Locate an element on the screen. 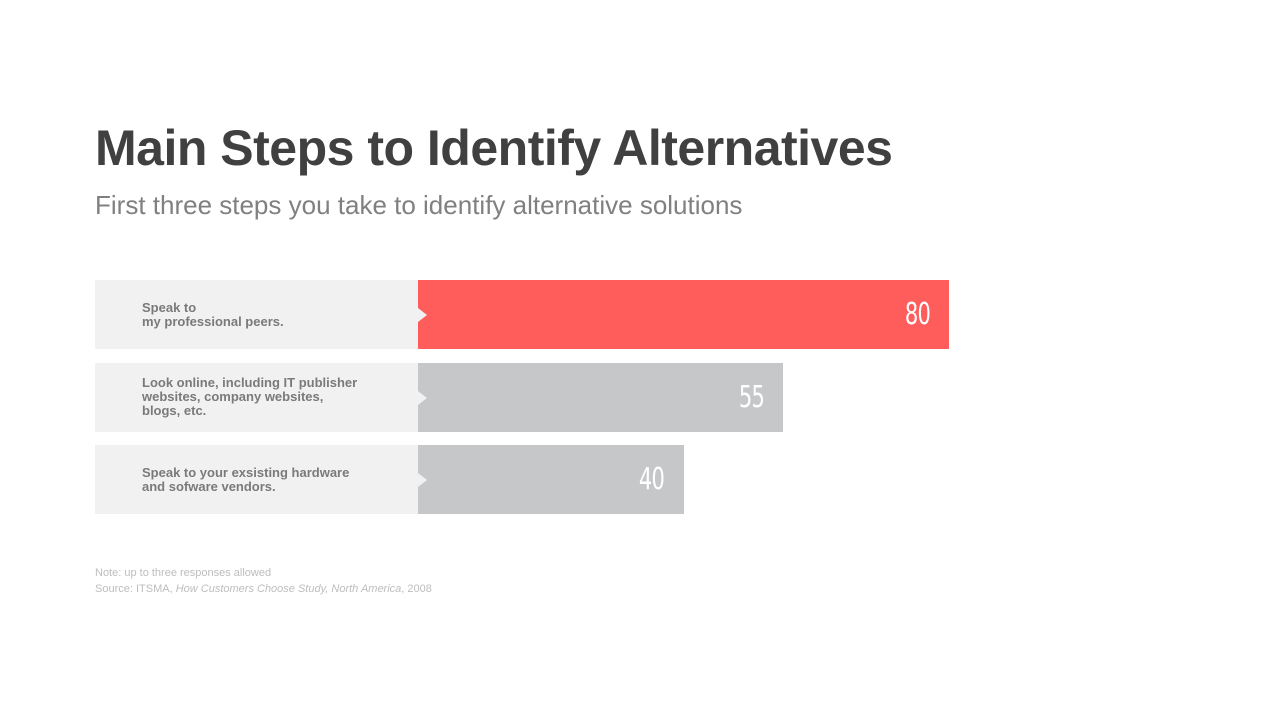 This screenshot has width=1280, height=720. bar-value-label: 80 is located at coordinates (917, 314).